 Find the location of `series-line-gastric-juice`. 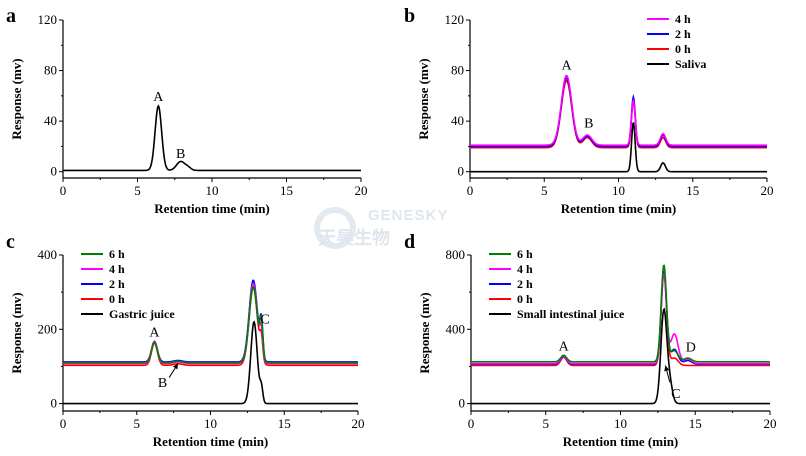

series-line-gastric-juice is located at coordinates (210, 362).